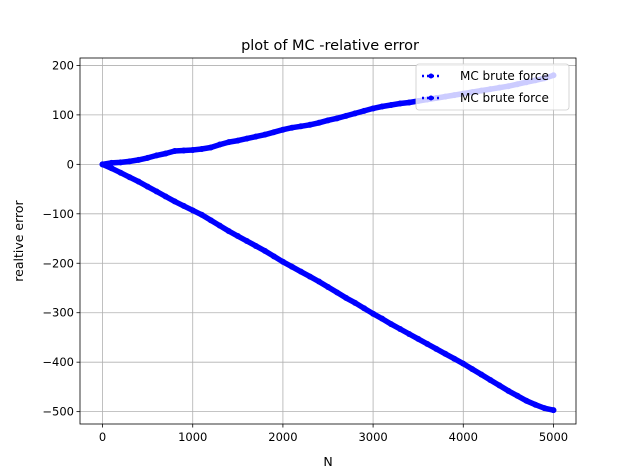 This screenshot has width=640, height=476. I want to click on legend: MC brute force MC brute force, so click(492, 87).